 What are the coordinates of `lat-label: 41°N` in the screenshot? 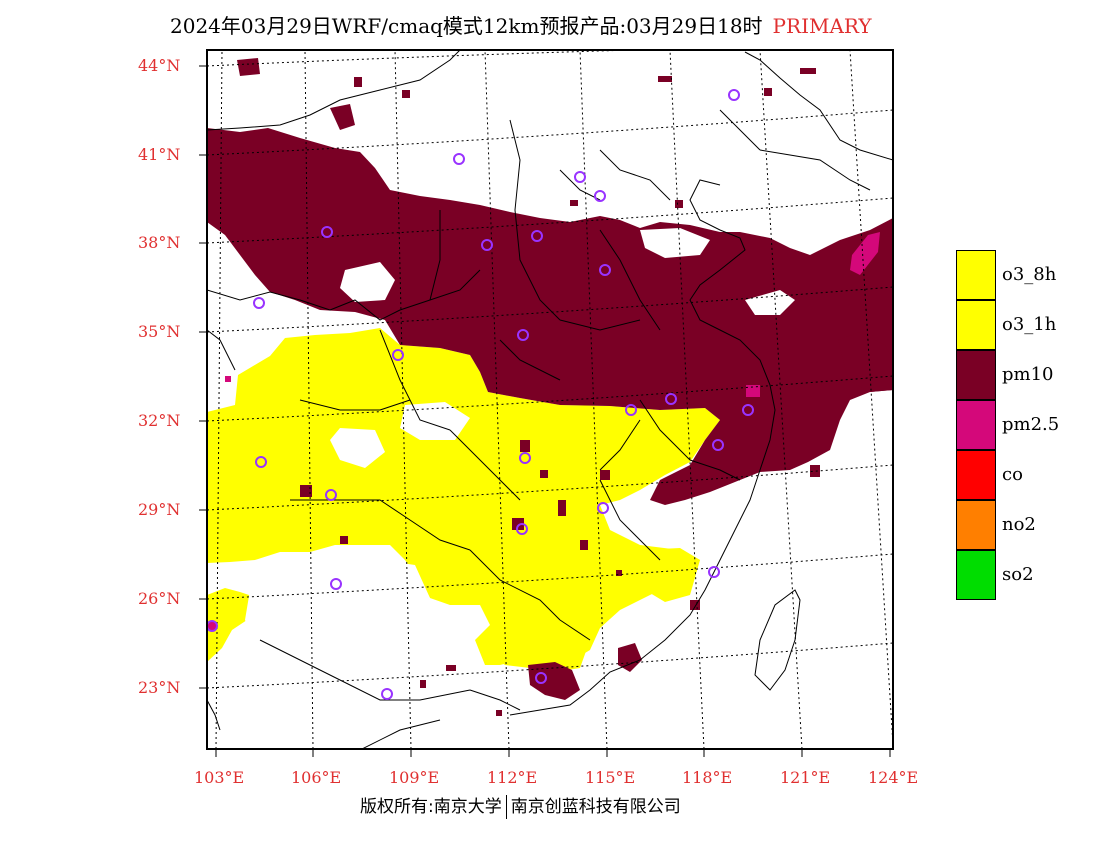 It's located at (159, 154).